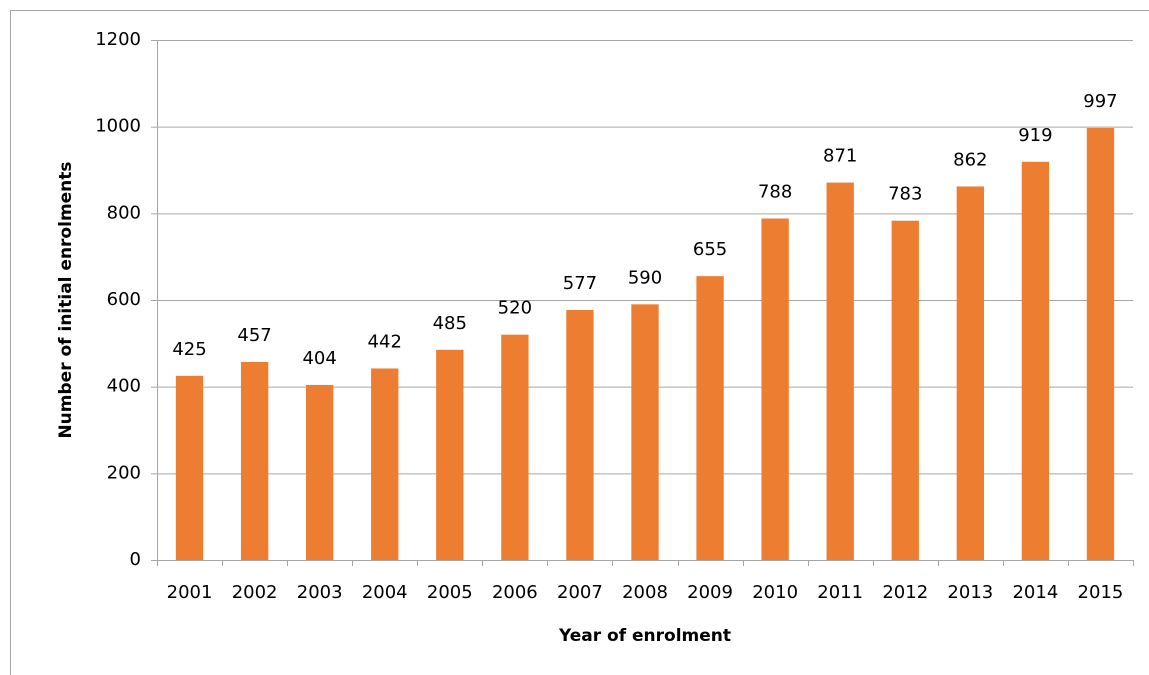 This screenshot has height=675, width=1149. Describe the element at coordinates (1100, 101) in the screenshot. I see `data-label: 997` at that location.